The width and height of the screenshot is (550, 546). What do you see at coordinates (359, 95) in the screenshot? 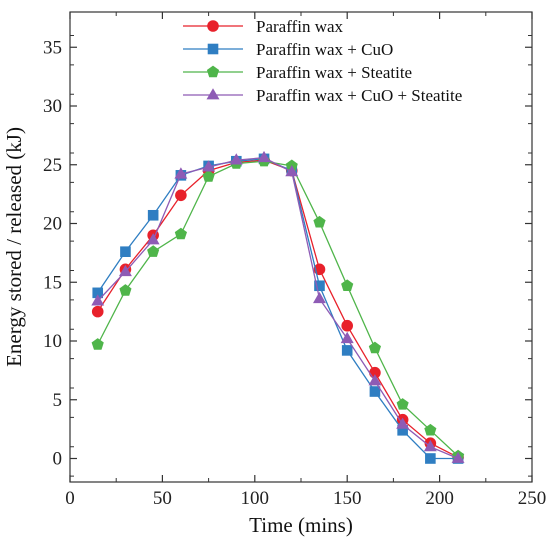
I see `legend-label: Paraffin wax + CuO + Steatite` at bounding box center [359, 95].